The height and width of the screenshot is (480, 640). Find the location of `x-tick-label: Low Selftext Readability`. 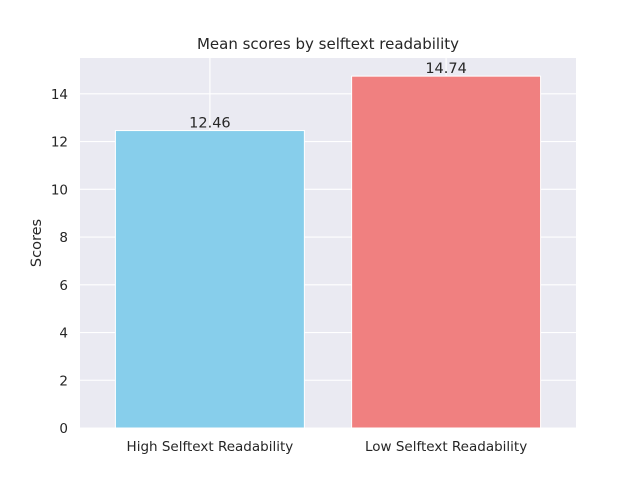

x-tick-label: Low Selftext Readability is located at coordinates (446, 447).